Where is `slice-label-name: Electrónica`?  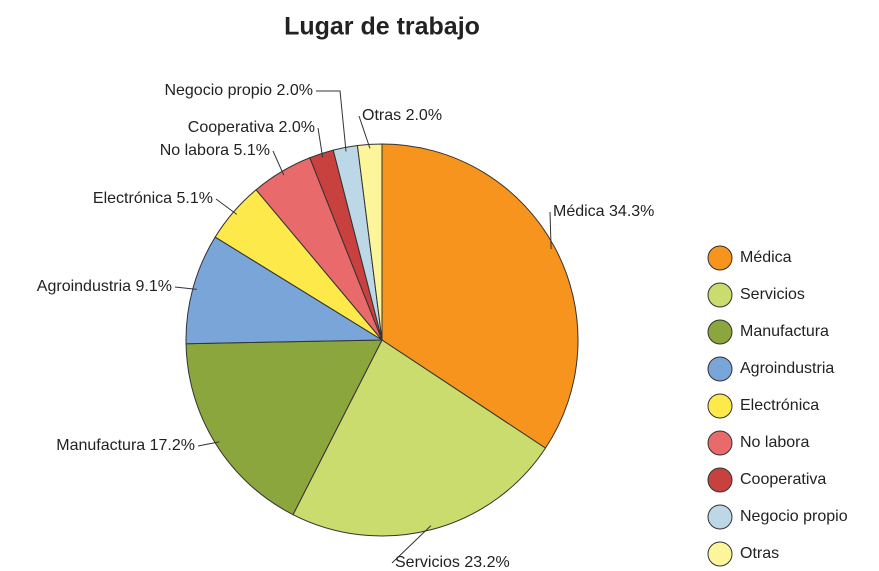 slice-label-name: Electrónica is located at coordinates (132, 198).